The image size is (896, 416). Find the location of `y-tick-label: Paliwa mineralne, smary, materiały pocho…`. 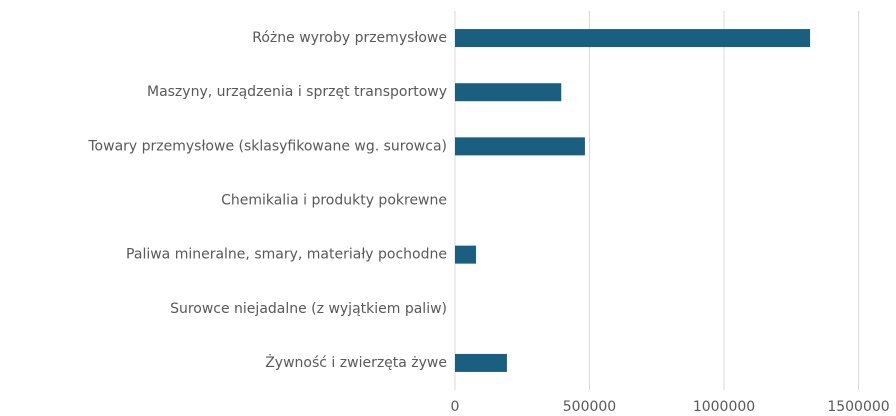

y-tick-label: Paliwa mineralne, smary, materiały pocho… is located at coordinates (286, 255).